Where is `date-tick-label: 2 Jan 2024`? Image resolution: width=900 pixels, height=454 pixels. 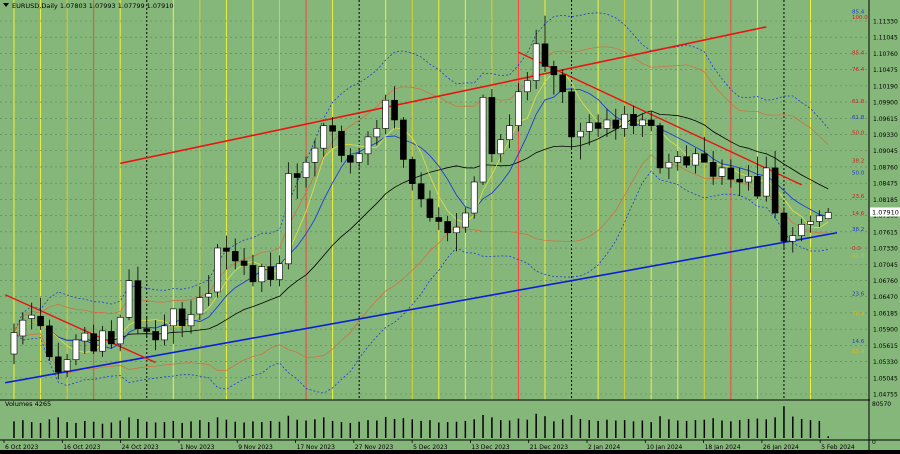 date-tick-label: 2 Jan 2024 is located at coordinates (604, 447).